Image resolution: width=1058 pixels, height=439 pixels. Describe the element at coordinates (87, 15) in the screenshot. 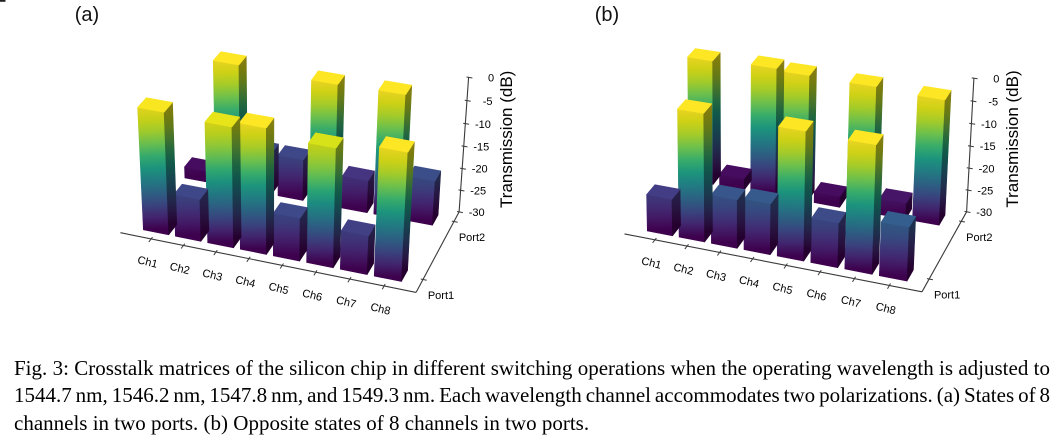

I see `svg-text: (a)` at that location.